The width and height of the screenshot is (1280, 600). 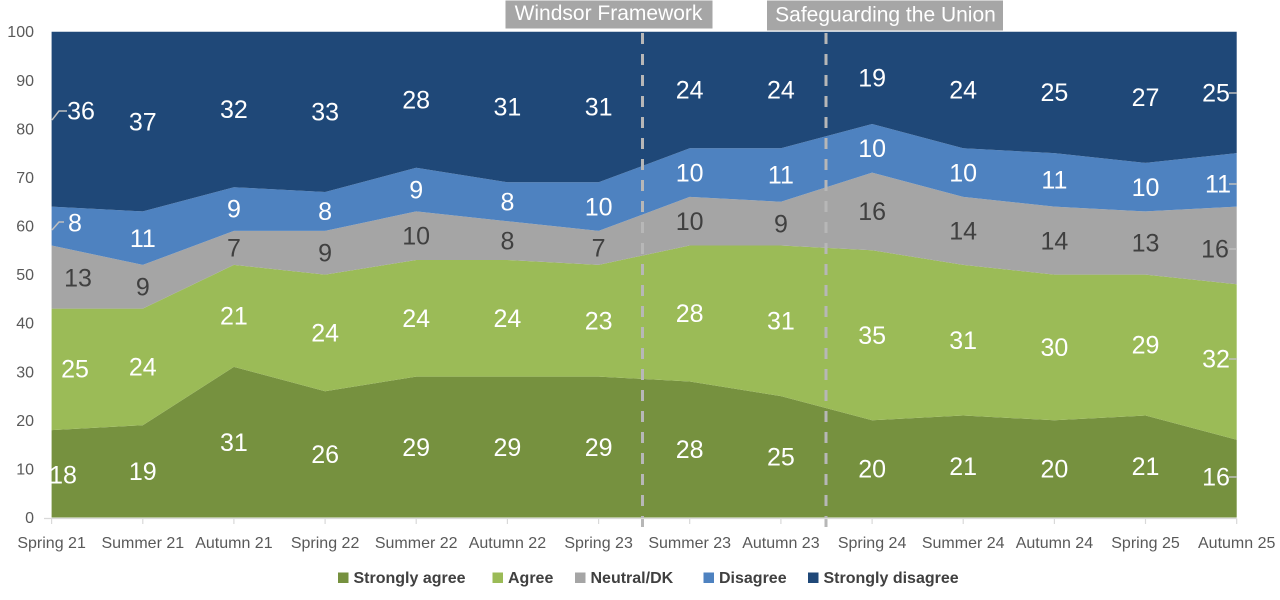 I want to click on svg-text: Summer 22, so click(x=416, y=543).